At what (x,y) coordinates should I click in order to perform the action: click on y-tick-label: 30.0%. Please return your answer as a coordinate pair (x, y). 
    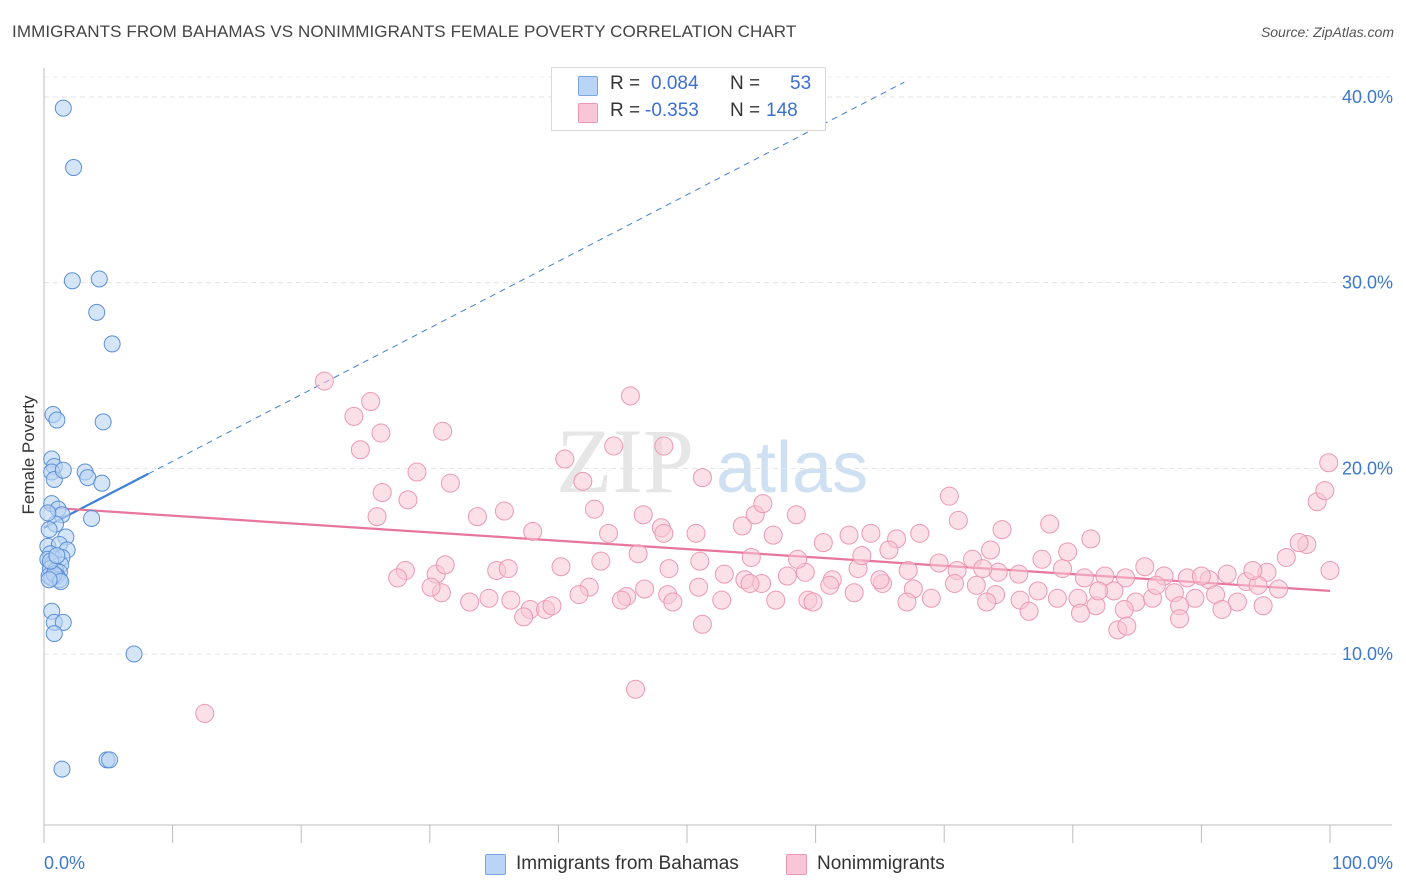
    Looking at the image, I should click on (1367, 283).